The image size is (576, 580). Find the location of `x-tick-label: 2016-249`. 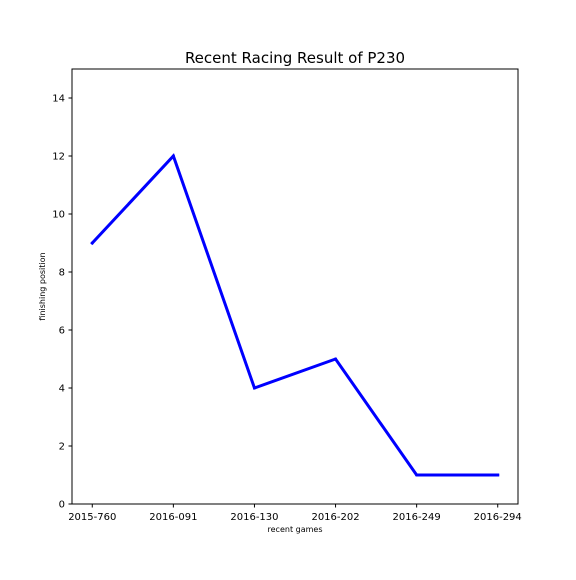

x-tick-label: 2016-249 is located at coordinates (417, 517).